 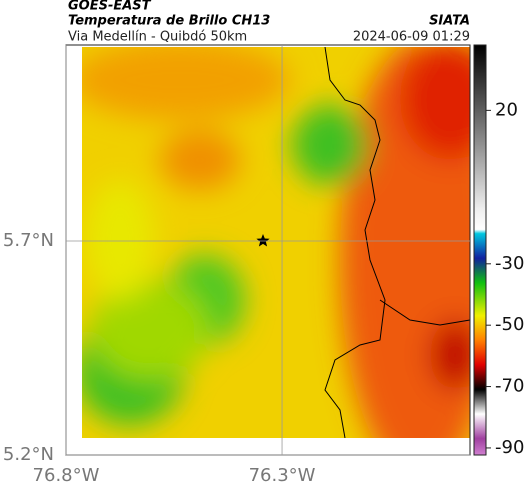 What do you see at coordinates (263, 240) in the screenshot?
I see `location-marker` at bounding box center [263, 240].